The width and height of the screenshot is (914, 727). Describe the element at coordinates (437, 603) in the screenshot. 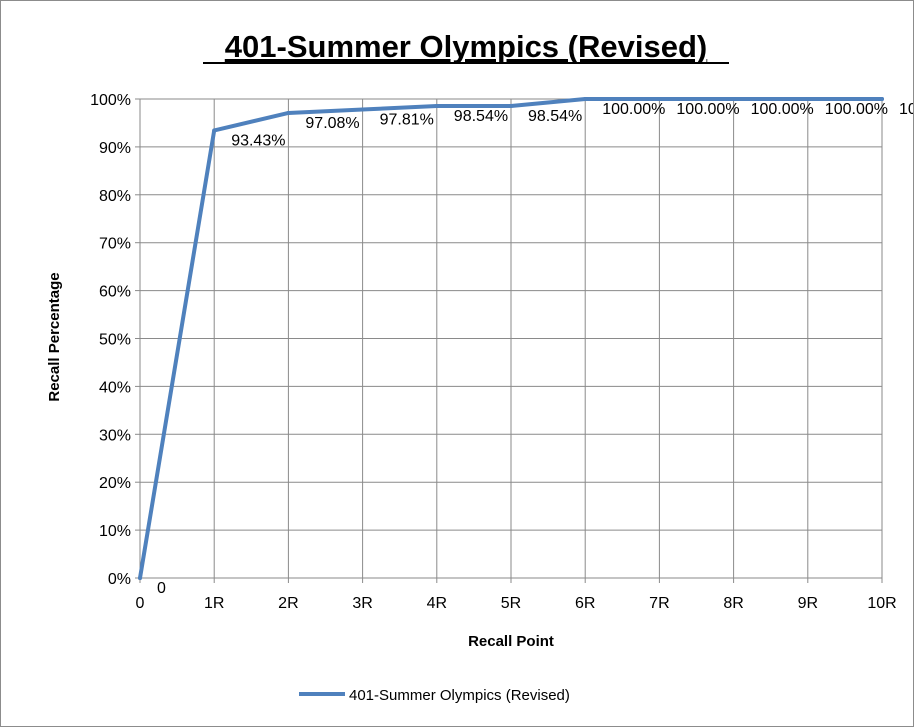

I see `x-tick-label: 4R` at that location.